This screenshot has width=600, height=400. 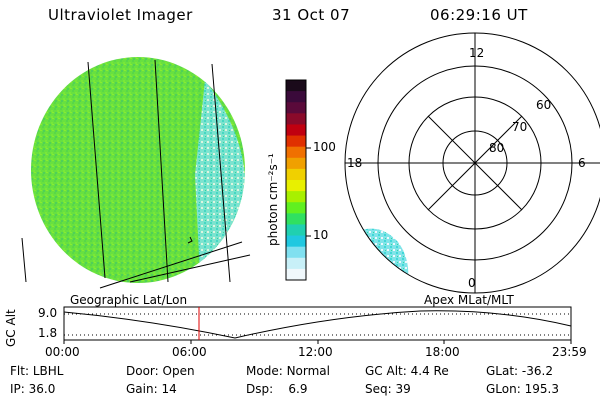 I want to click on info-flt: Flt: LBHL, so click(x=37, y=371).